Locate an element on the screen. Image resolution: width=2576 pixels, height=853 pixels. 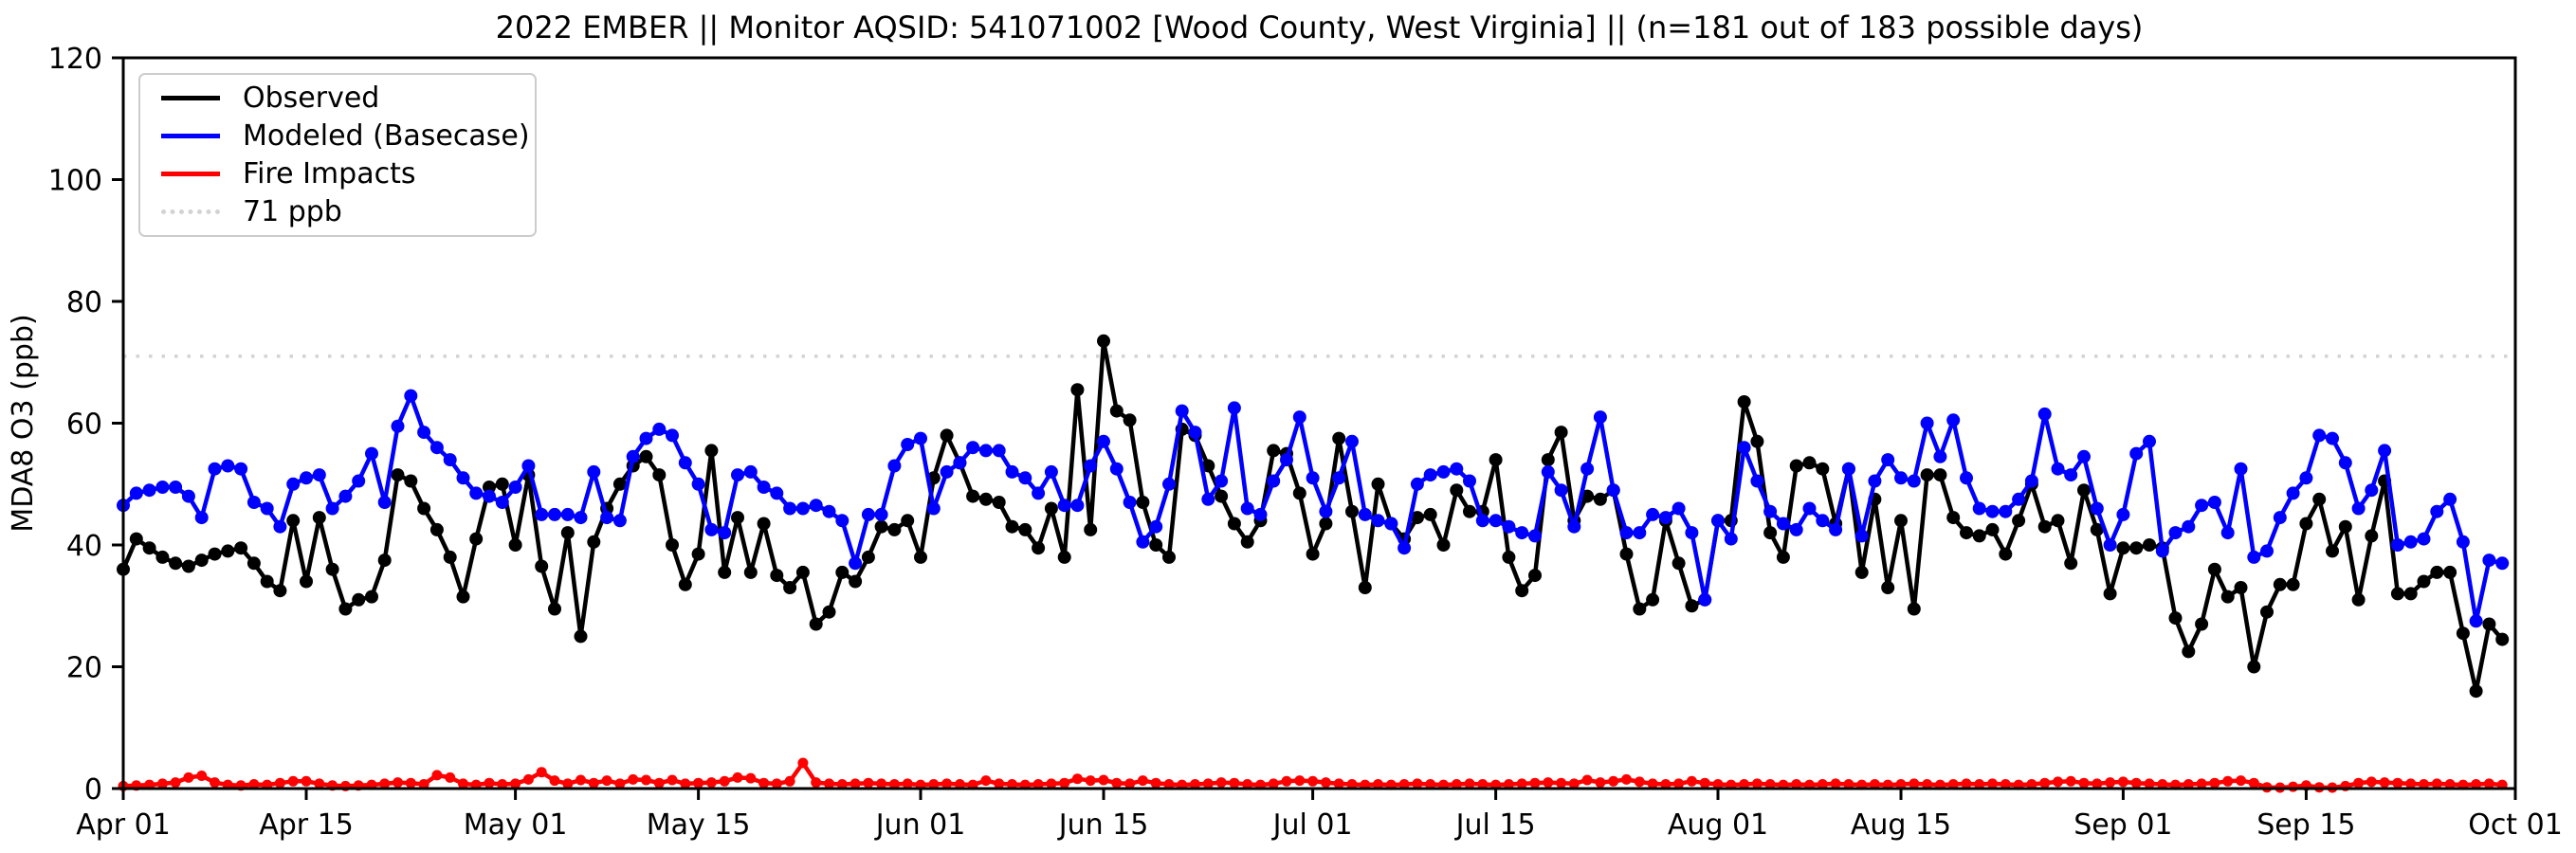
legend-item-threshold: 71 ppb is located at coordinates (337, 212).